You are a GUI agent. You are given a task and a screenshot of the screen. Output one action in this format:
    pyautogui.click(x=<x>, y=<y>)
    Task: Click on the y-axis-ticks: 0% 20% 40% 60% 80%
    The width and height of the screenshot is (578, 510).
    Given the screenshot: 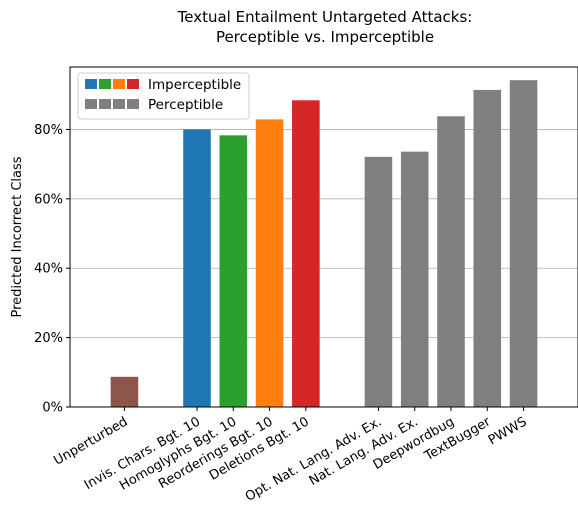 What is the action you would take?
    pyautogui.click(x=52, y=269)
    